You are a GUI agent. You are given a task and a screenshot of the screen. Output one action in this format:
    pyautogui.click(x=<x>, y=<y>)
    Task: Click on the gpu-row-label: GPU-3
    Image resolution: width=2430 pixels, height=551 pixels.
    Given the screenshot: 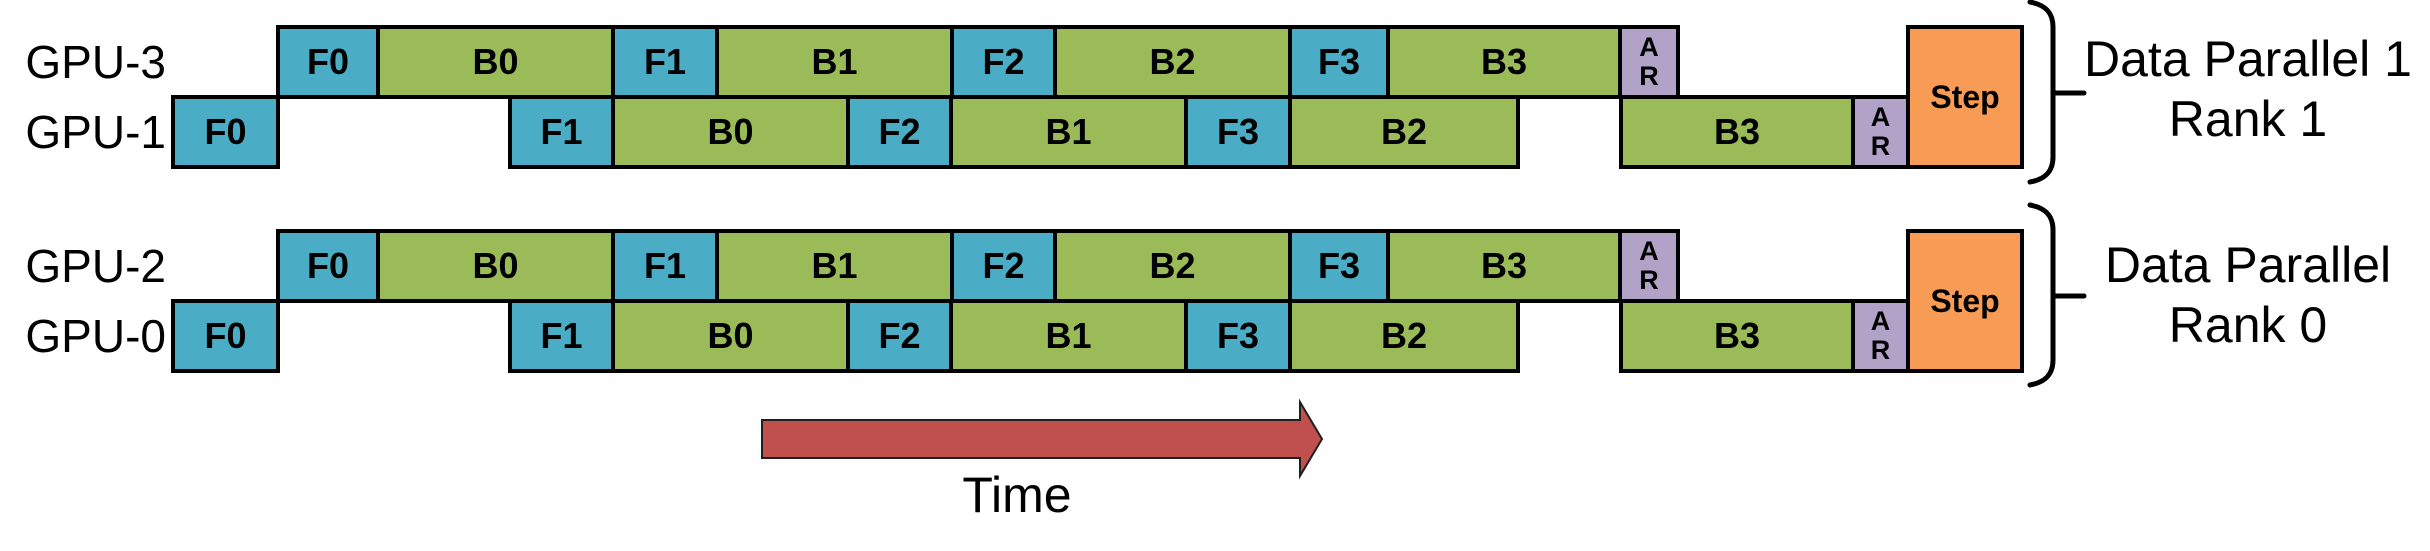 What is the action you would take?
    pyautogui.click(x=95, y=62)
    